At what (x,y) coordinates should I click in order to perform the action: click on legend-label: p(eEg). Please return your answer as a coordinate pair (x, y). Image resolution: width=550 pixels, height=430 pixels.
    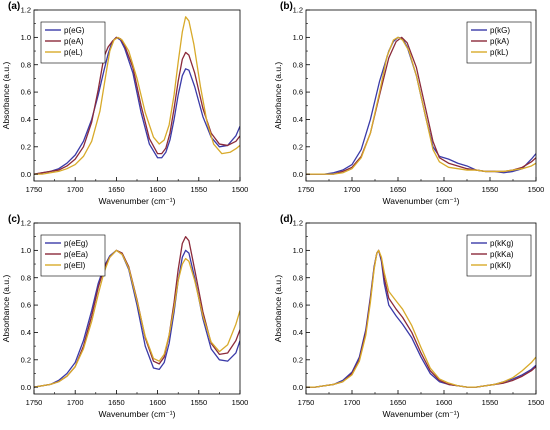
    Looking at the image, I should click on (76, 243).